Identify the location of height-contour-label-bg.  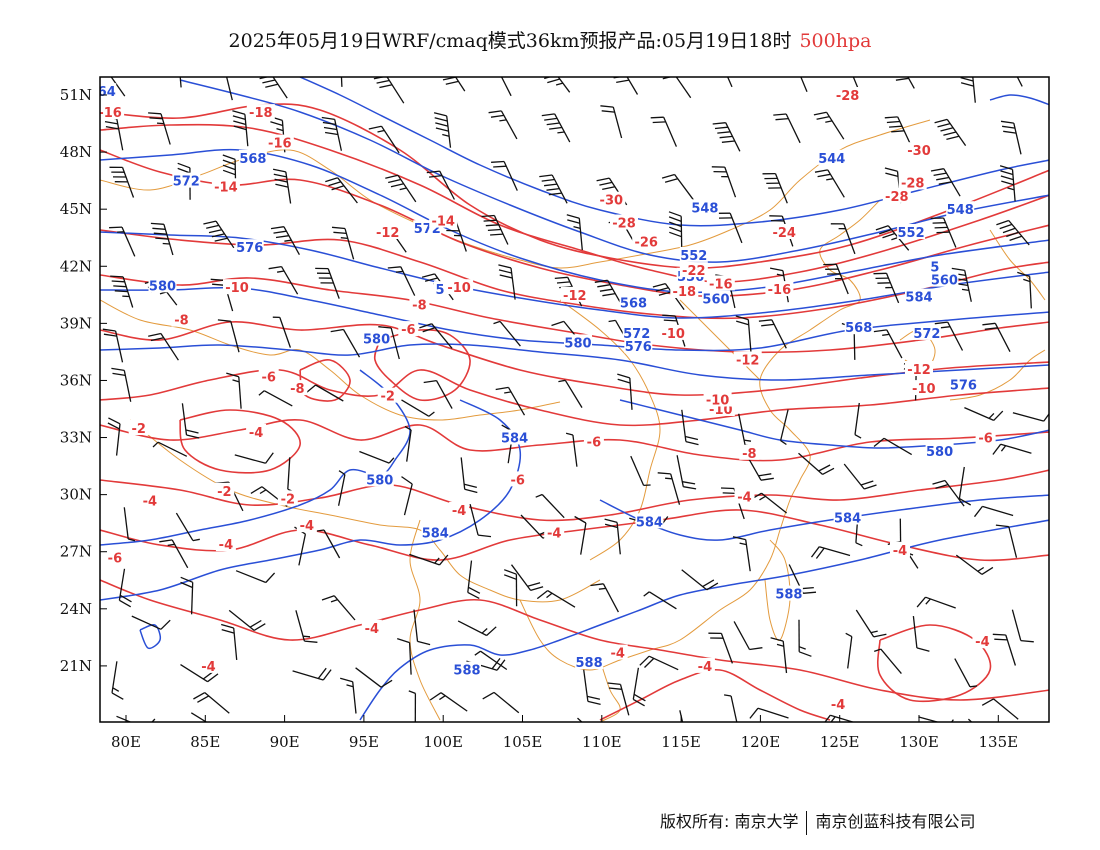
(934, 266).